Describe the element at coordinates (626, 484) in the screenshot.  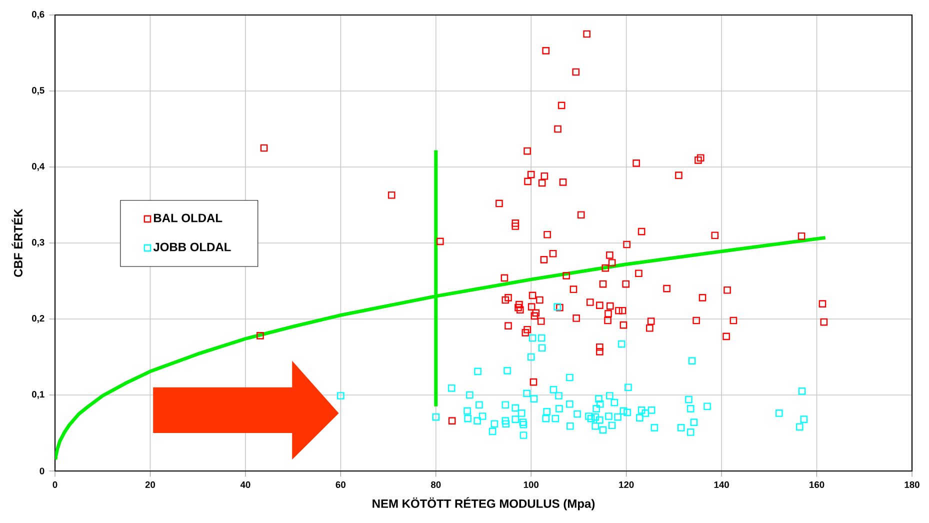
I see `x-tick-label: 120` at that location.